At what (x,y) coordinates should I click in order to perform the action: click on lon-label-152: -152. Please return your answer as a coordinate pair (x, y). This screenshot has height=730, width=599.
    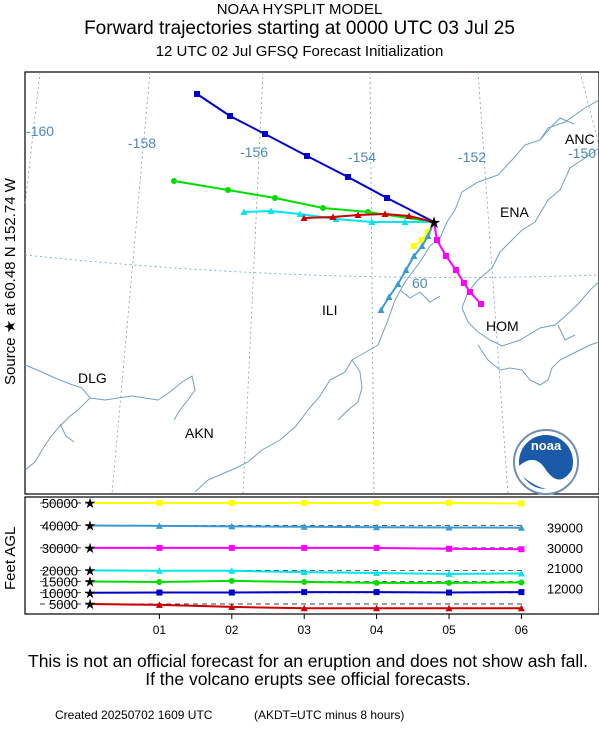
    Looking at the image, I should click on (472, 157).